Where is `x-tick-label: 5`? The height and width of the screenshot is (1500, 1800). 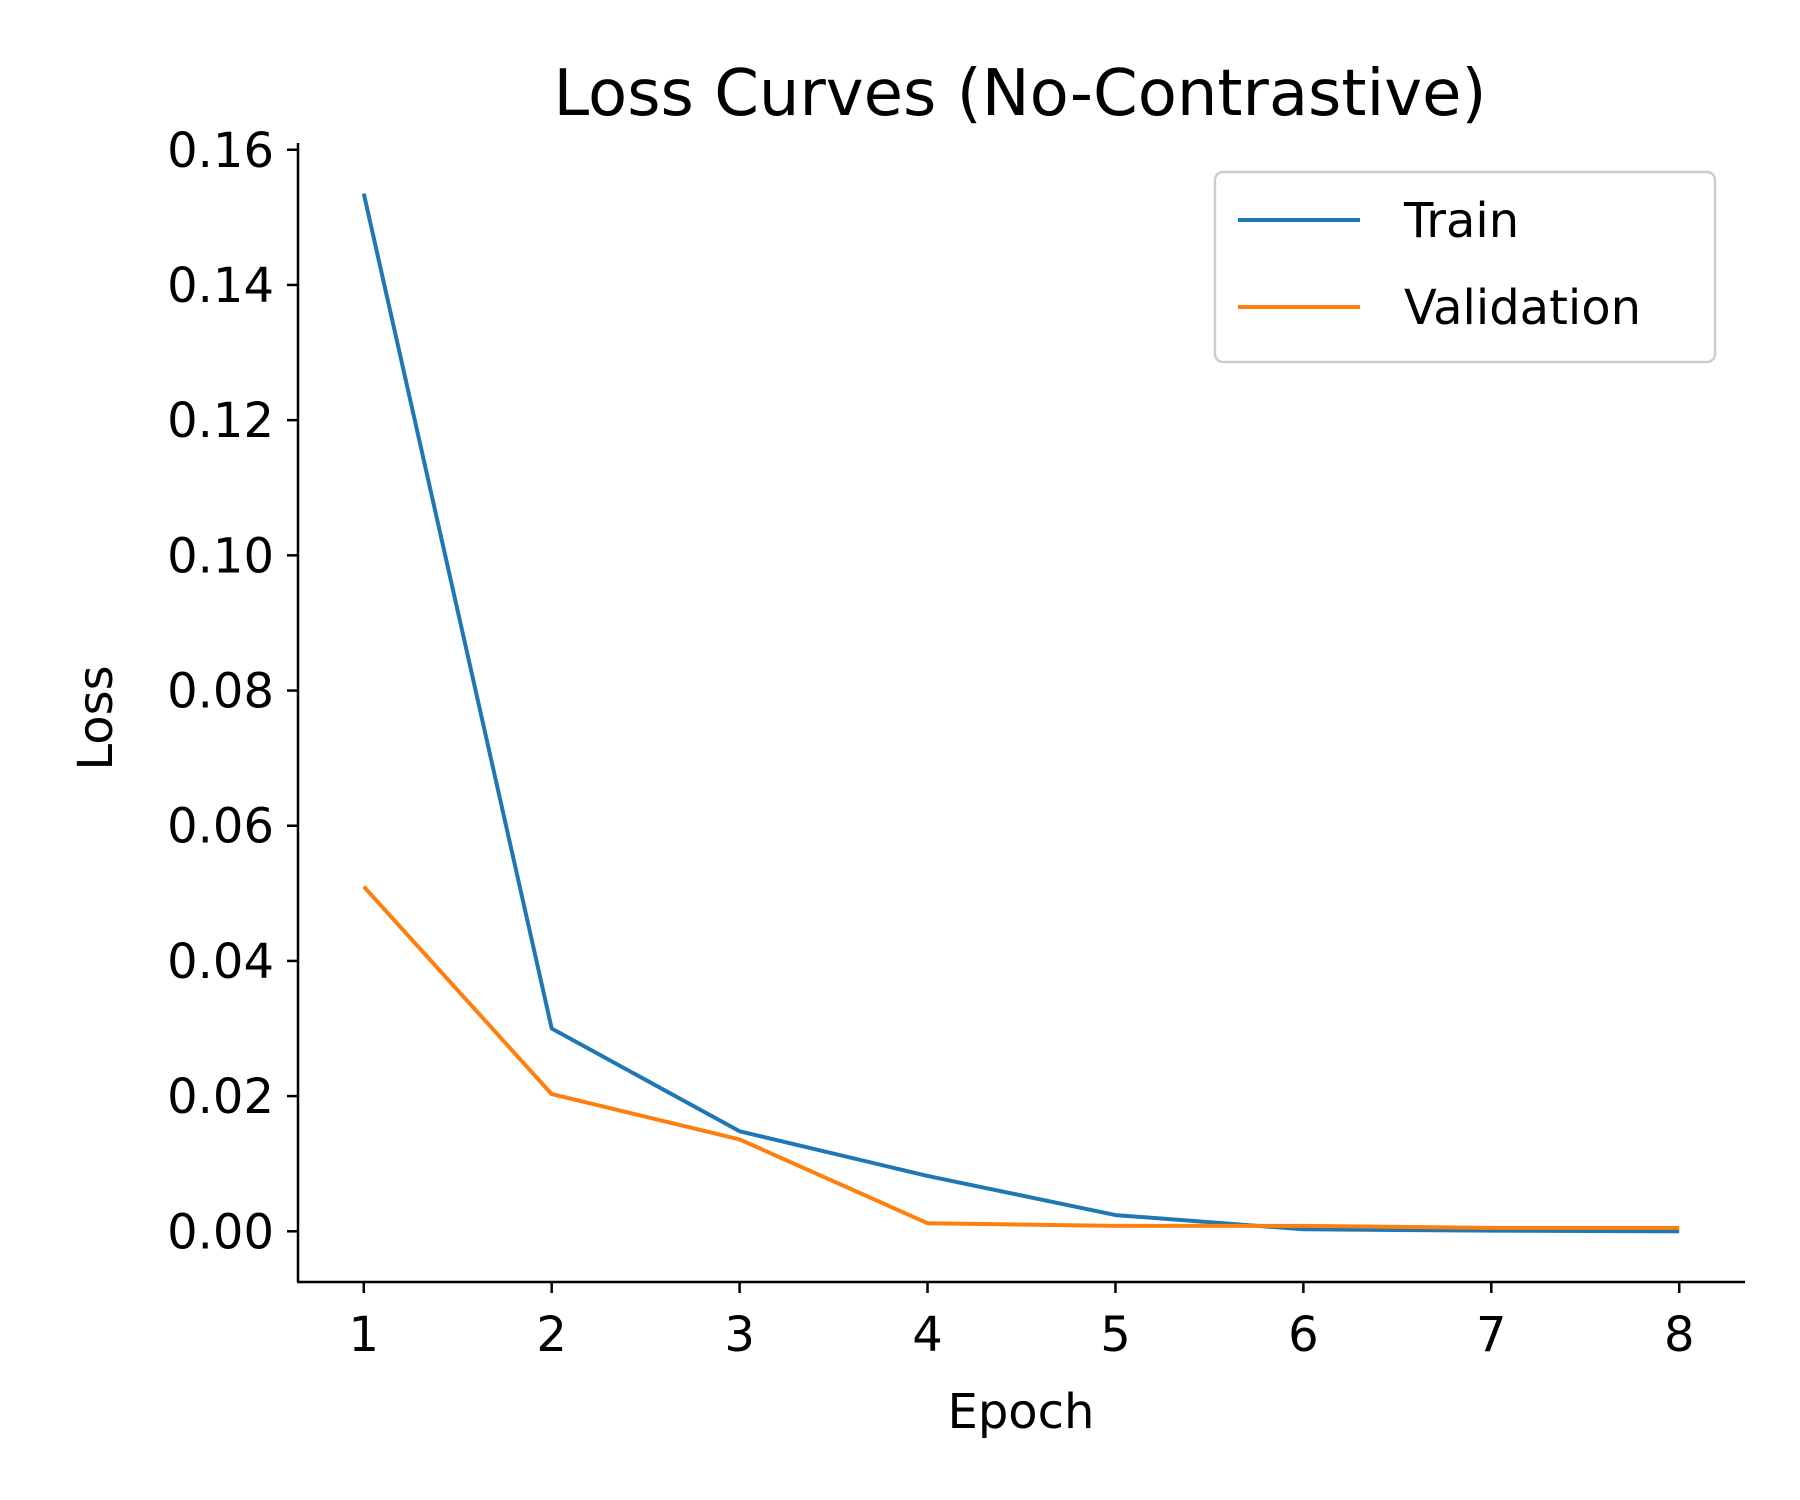
x-tick-label: 5 is located at coordinates (1115, 1335).